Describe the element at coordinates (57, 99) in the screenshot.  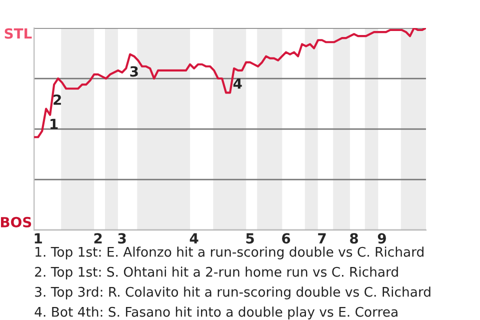
I see `annotation: 2` at that location.